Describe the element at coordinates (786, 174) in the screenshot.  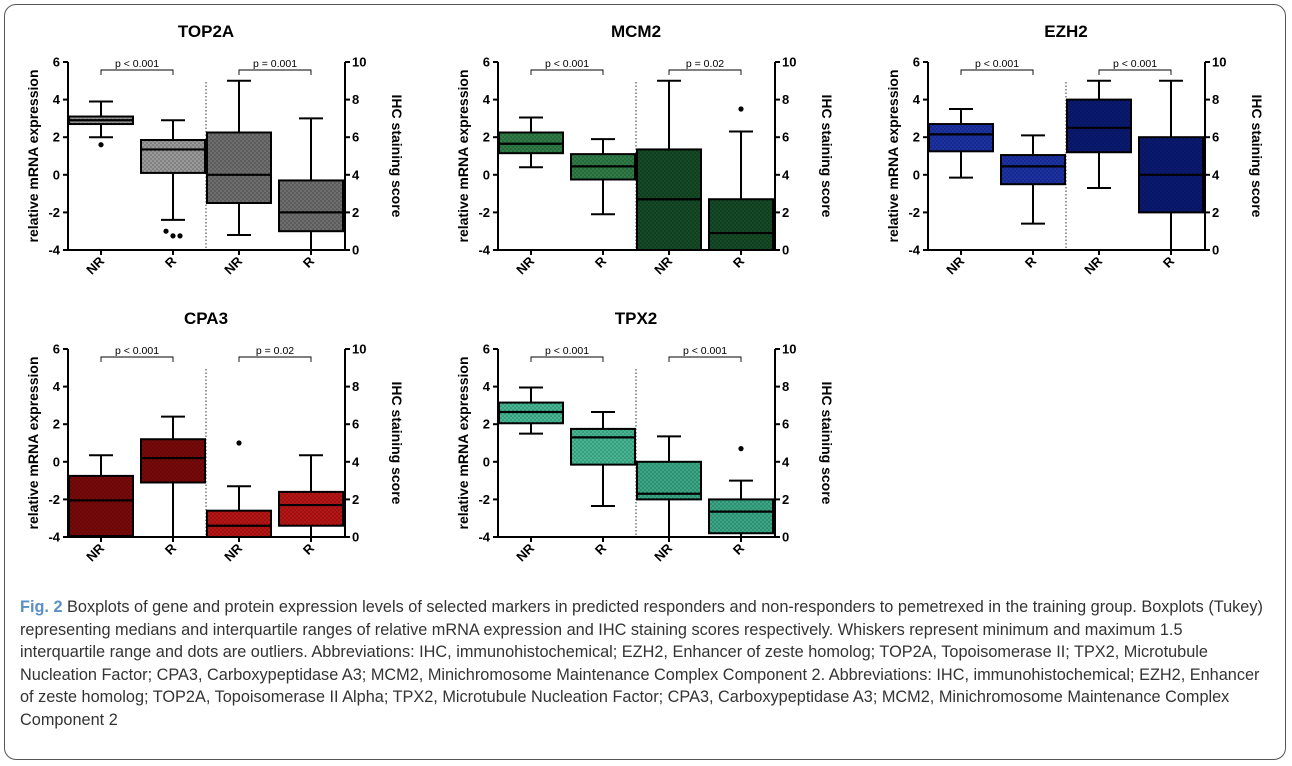
I see `right-tick-label: 4` at that location.